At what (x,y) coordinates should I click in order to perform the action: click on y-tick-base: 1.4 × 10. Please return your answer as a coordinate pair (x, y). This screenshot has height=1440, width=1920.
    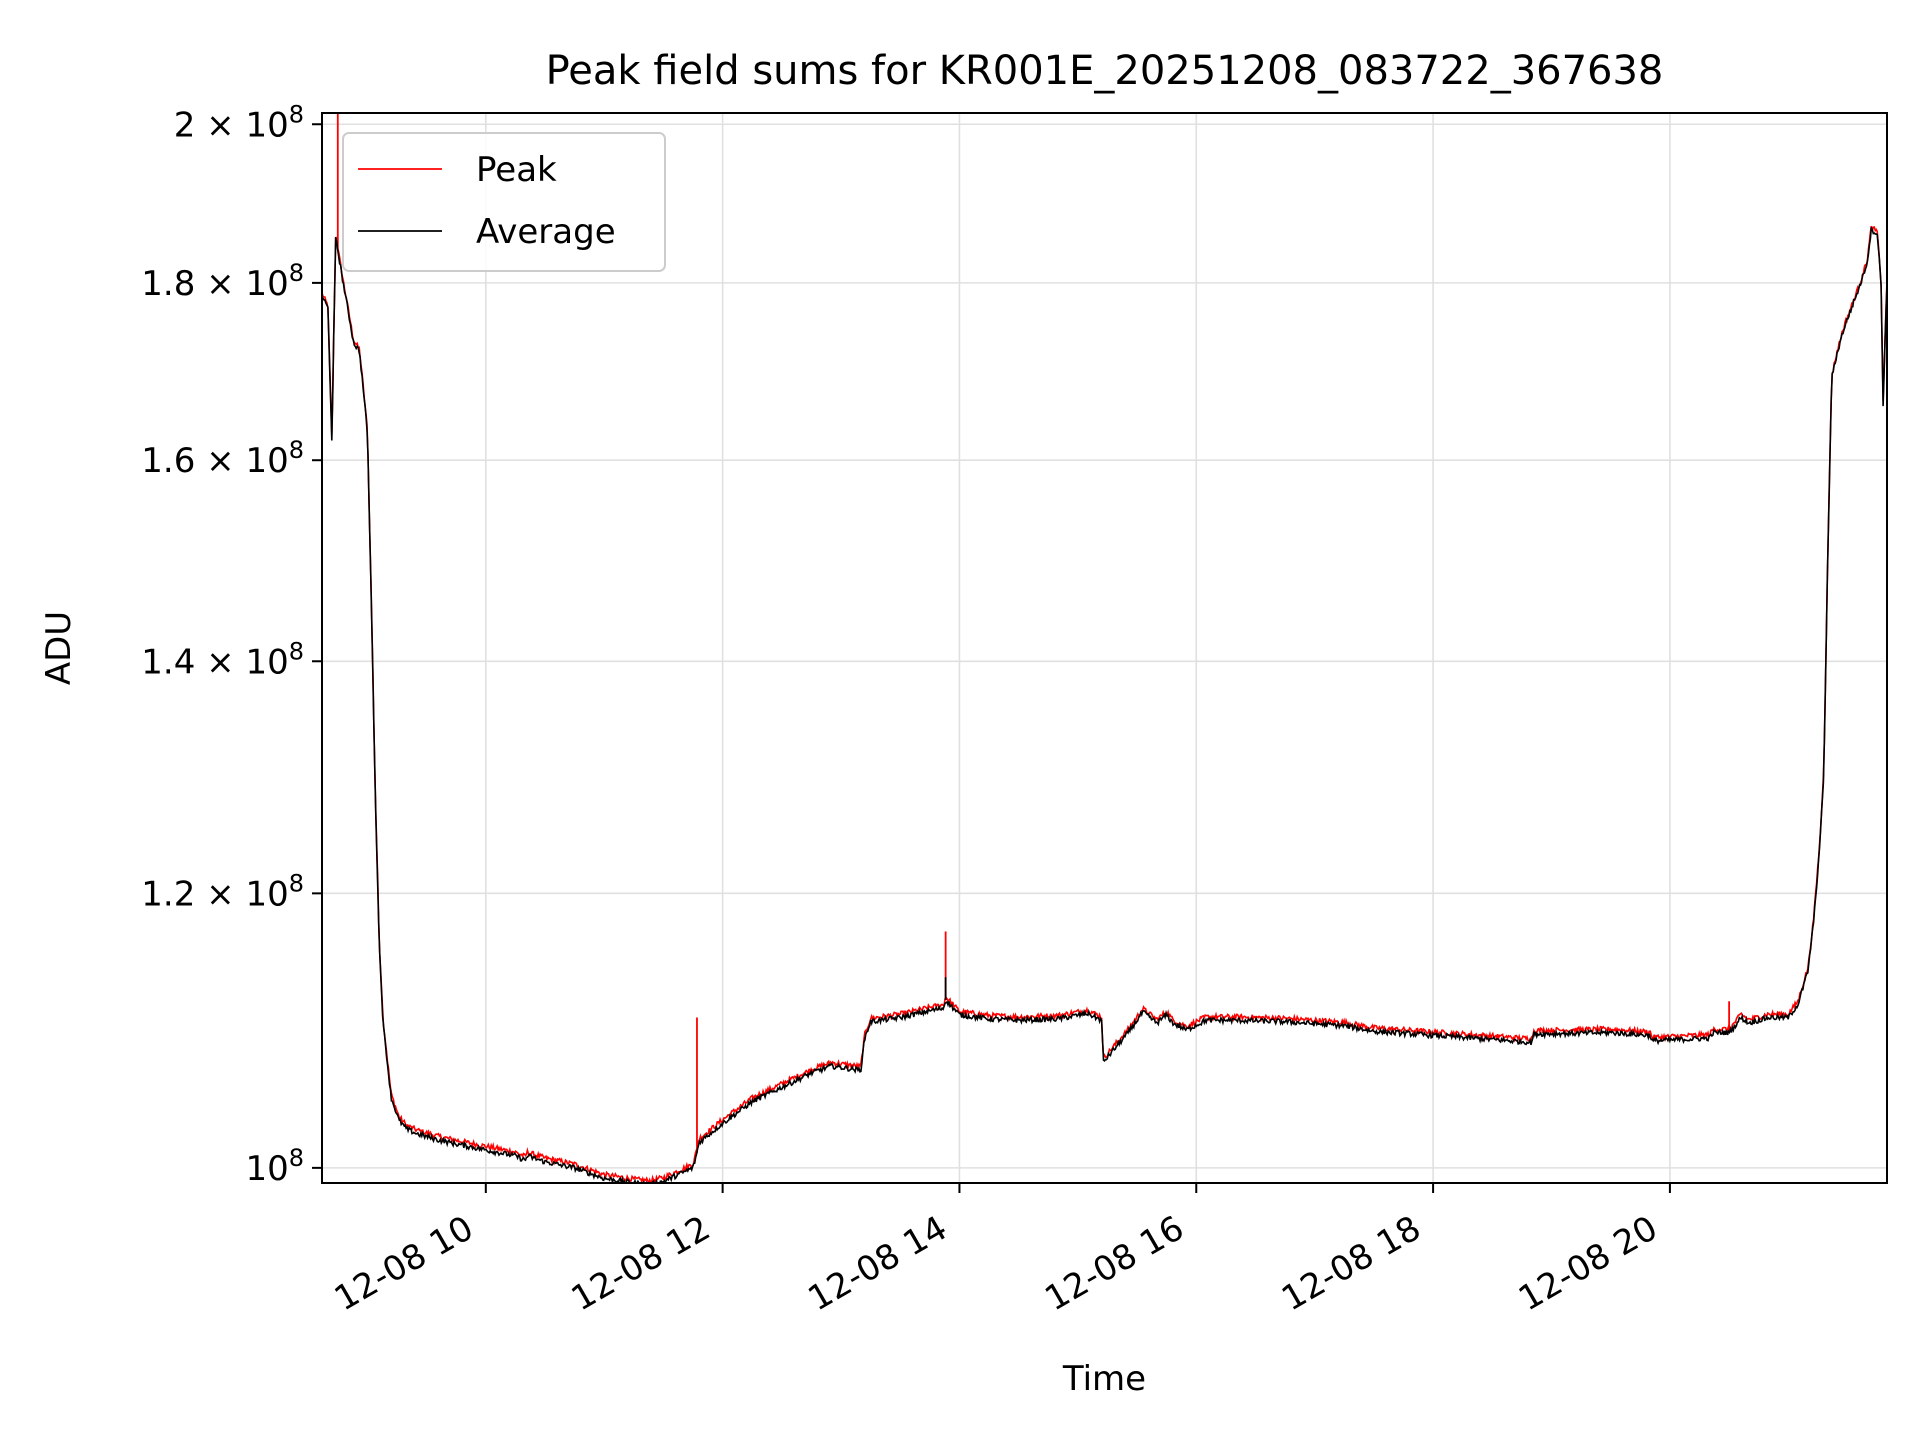
    Looking at the image, I should click on (214, 662).